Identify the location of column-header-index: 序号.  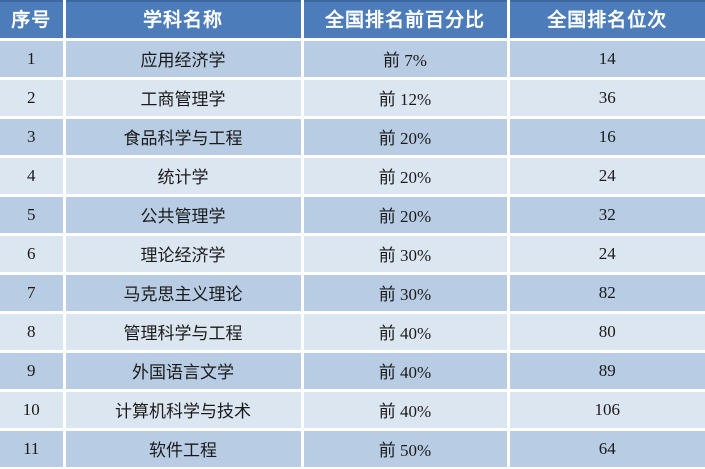
(33, 20).